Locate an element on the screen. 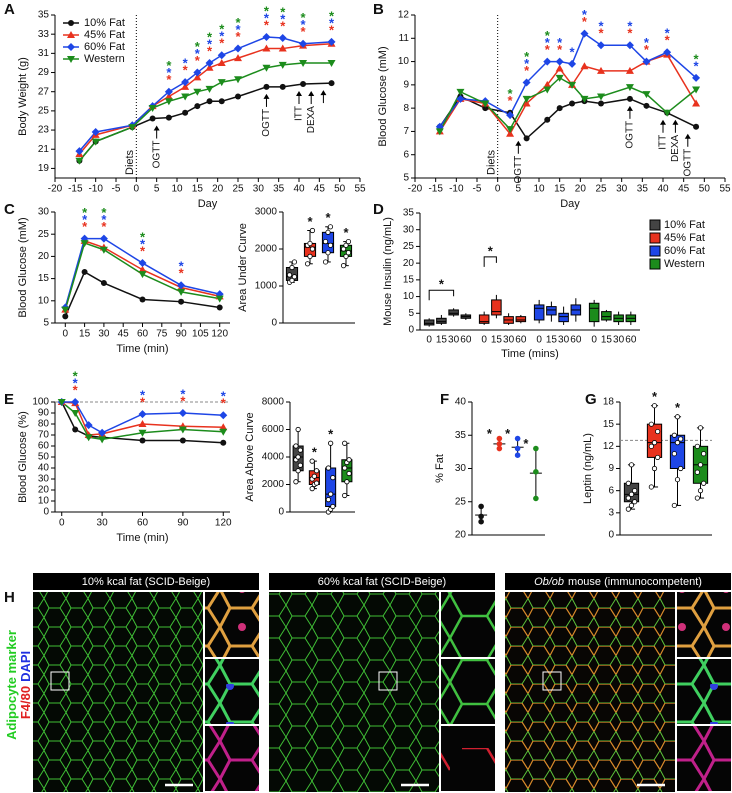 The image size is (732, 793). y-tick-label: 40 is located at coordinates (461, 402).